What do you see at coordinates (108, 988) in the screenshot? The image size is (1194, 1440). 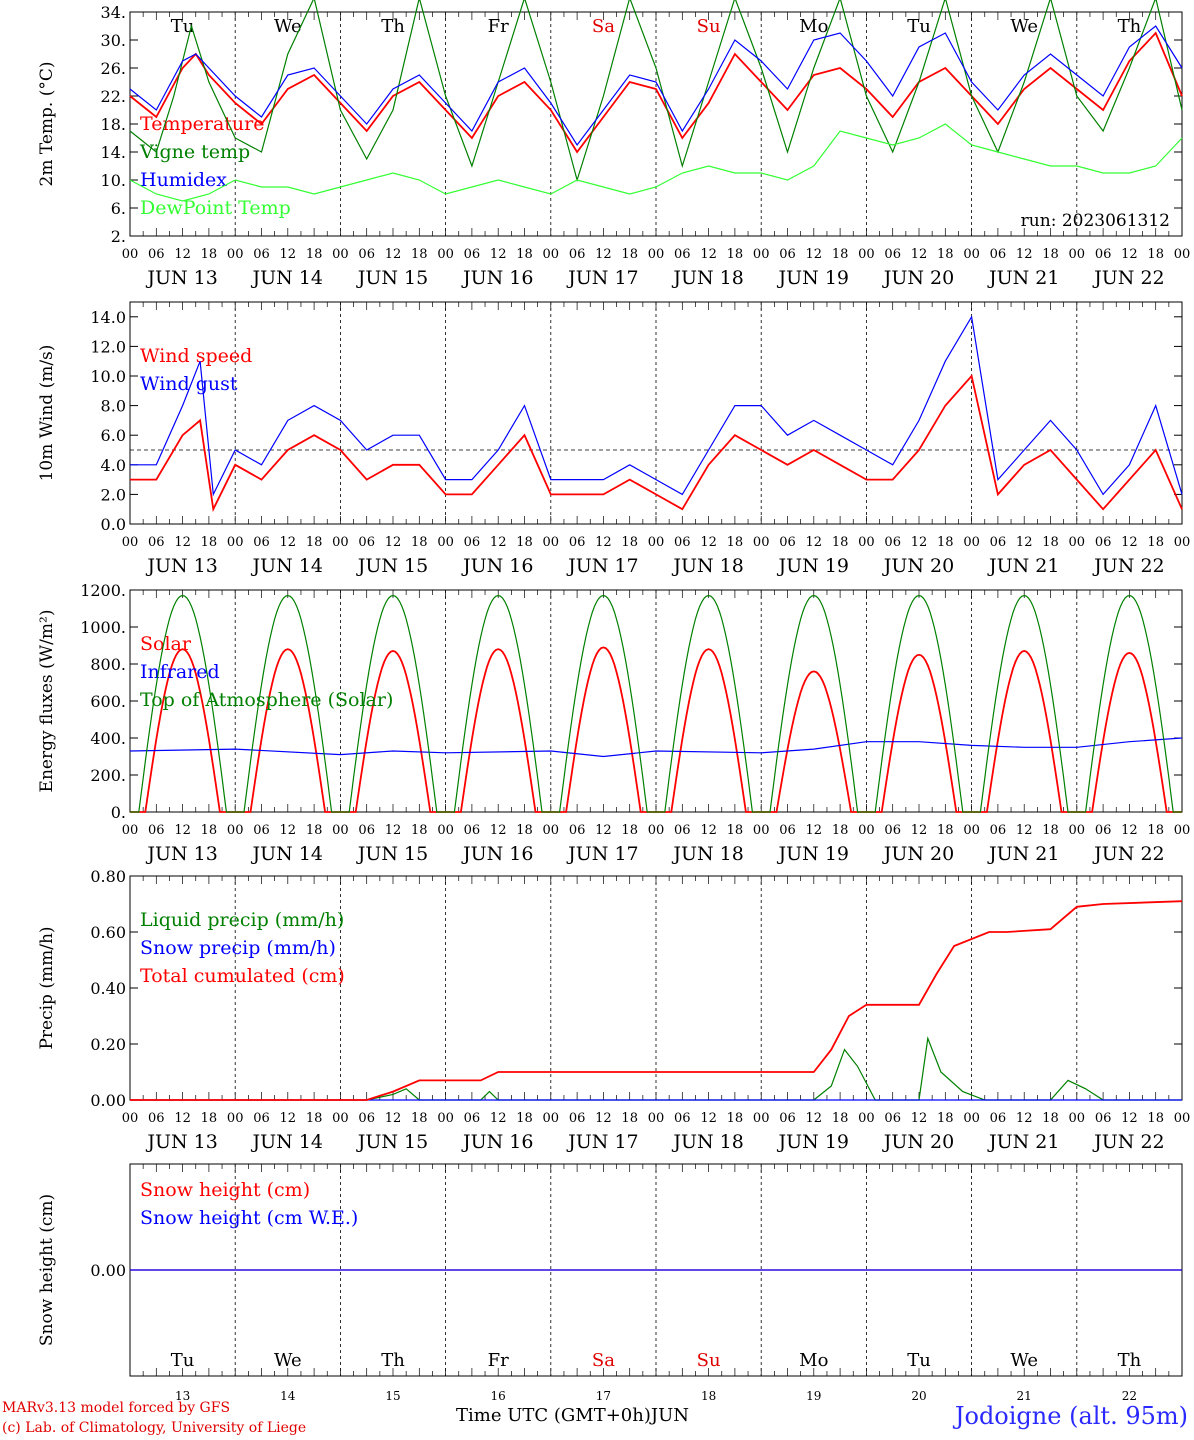 I see `y-tick-label: 0.40` at bounding box center [108, 988].